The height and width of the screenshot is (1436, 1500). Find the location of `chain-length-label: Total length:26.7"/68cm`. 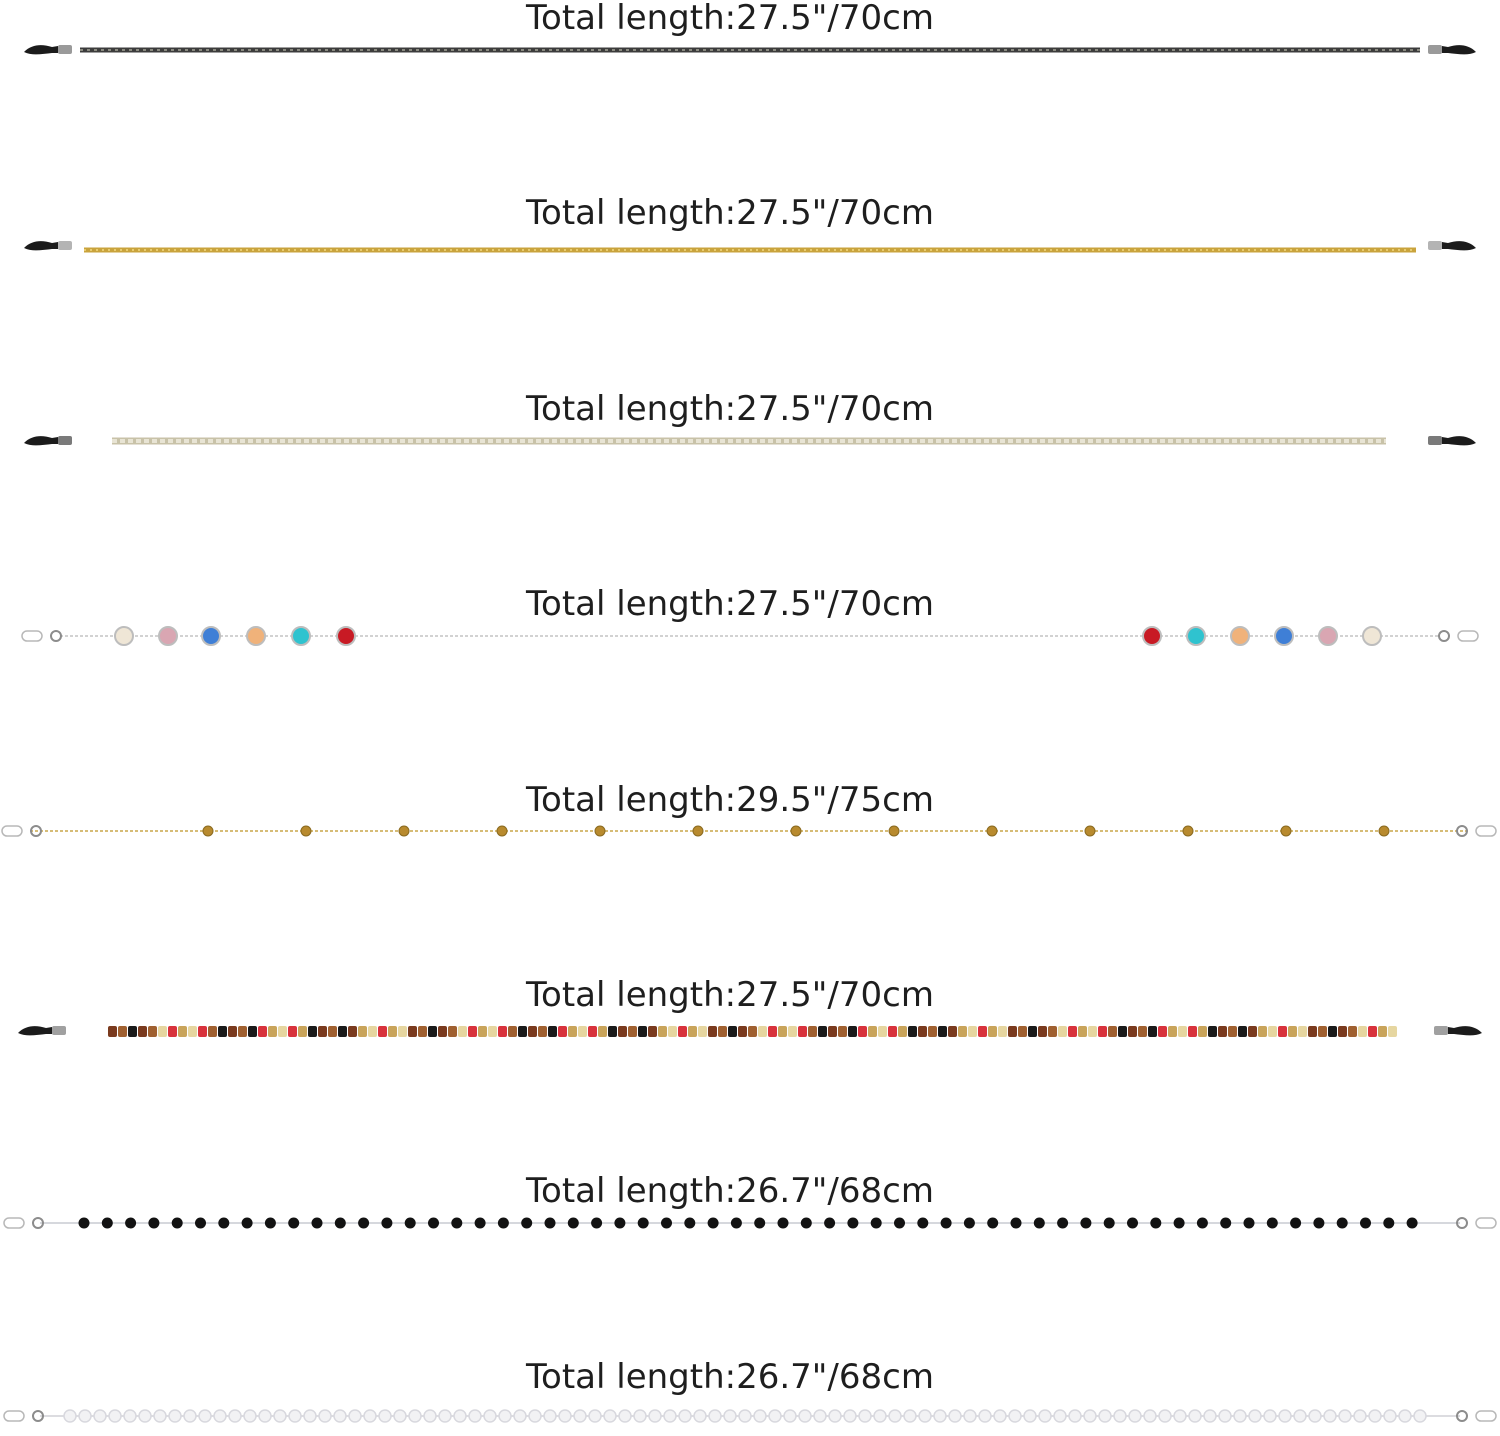

chain-length-label: Total length:26.7"/68cm is located at coordinates (730, 1191).